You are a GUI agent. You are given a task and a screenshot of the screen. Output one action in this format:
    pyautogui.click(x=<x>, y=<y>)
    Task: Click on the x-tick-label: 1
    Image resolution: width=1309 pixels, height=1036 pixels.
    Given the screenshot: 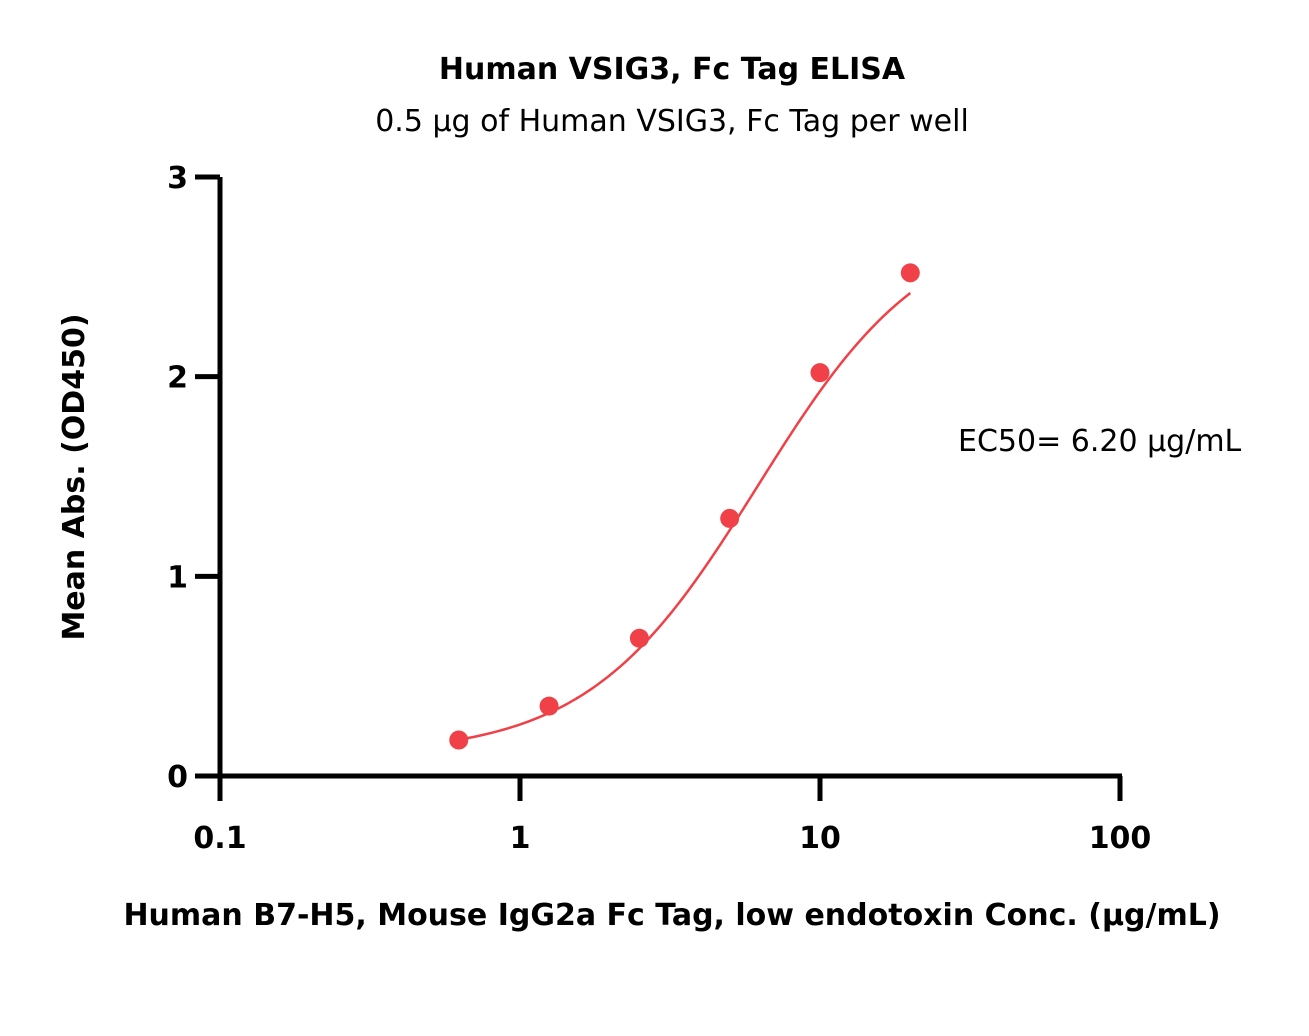 What is the action you would take?
    pyautogui.click(x=520, y=838)
    